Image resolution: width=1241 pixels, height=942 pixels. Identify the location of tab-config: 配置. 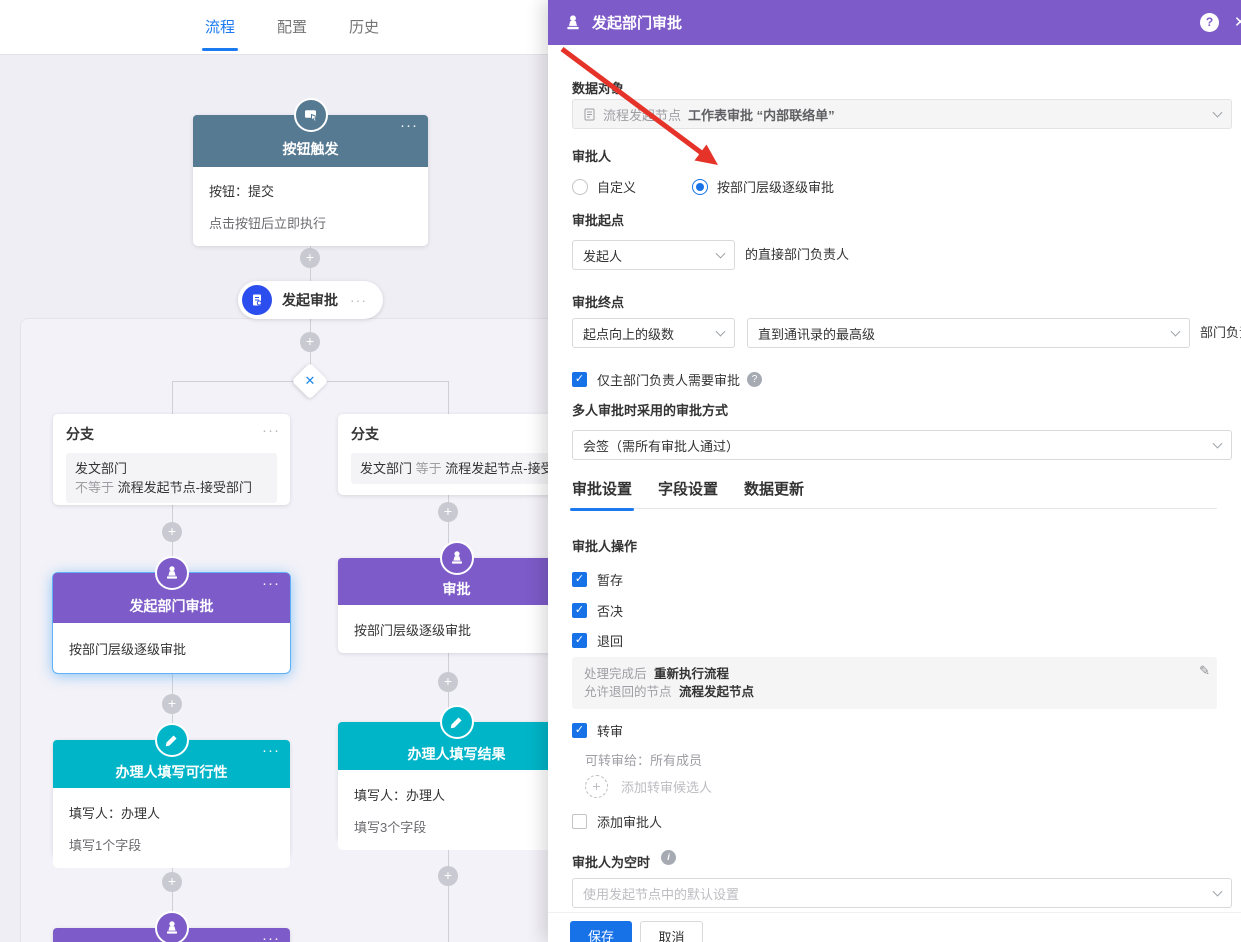
(292, 27).